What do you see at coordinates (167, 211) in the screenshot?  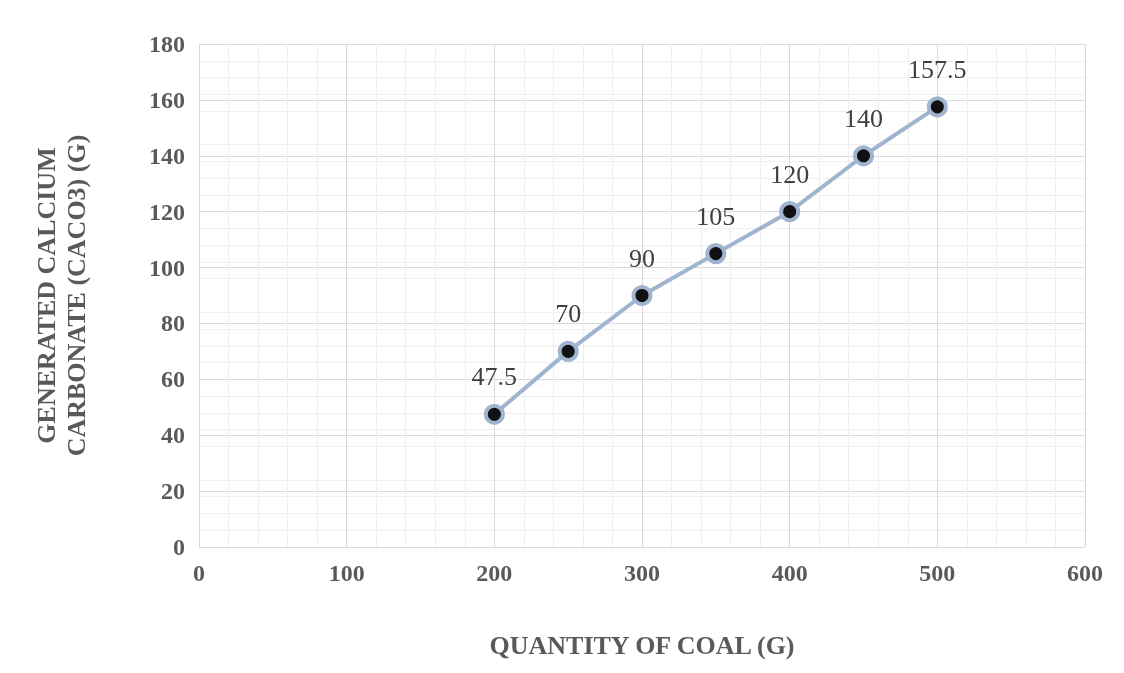 I see `y-tick-label: 120` at bounding box center [167, 211].